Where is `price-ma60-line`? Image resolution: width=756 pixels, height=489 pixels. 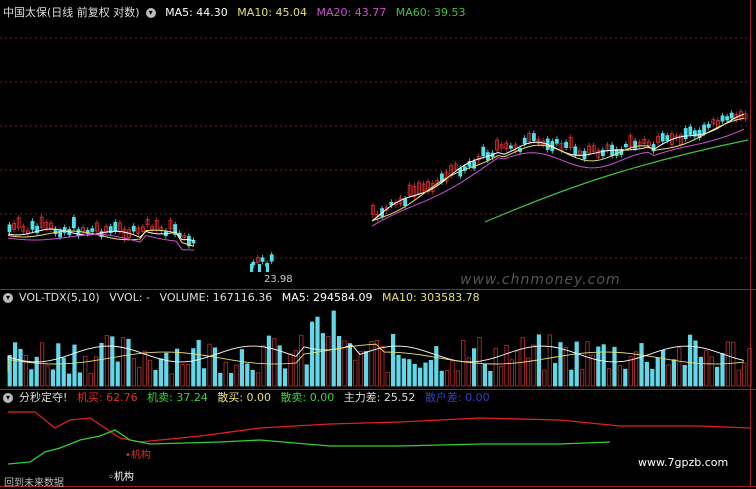 price-ma60-line is located at coordinates (616, 181).